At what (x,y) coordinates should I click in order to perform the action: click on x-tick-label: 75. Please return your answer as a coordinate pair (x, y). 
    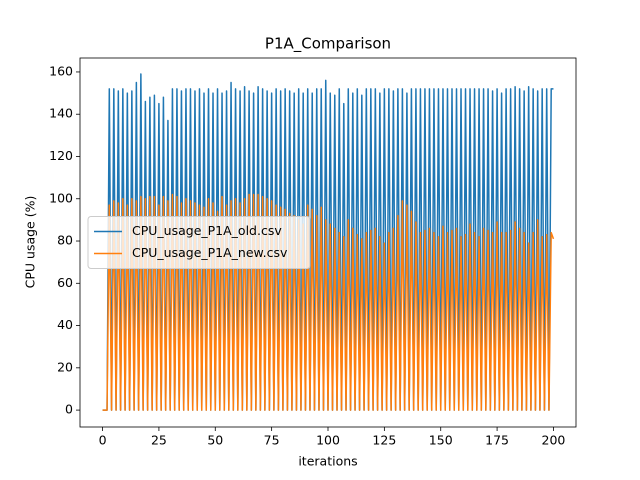
    Looking at the image, I should click on (272, 440).